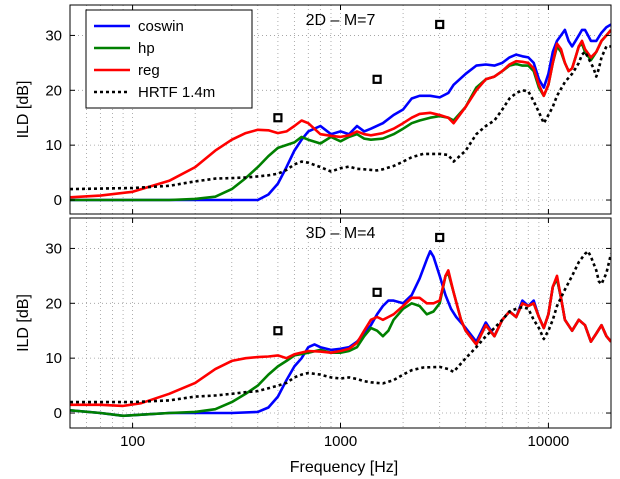  Describe the element at coordinates (341, 20) in the screenshot. I see `panel-title: 2D – M=7` at that location.